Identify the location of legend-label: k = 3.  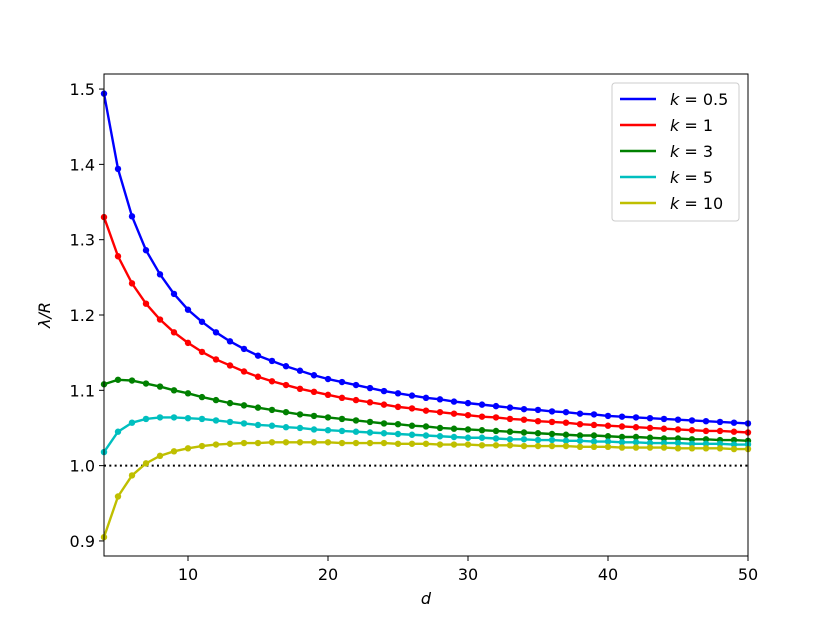
(691, 151).